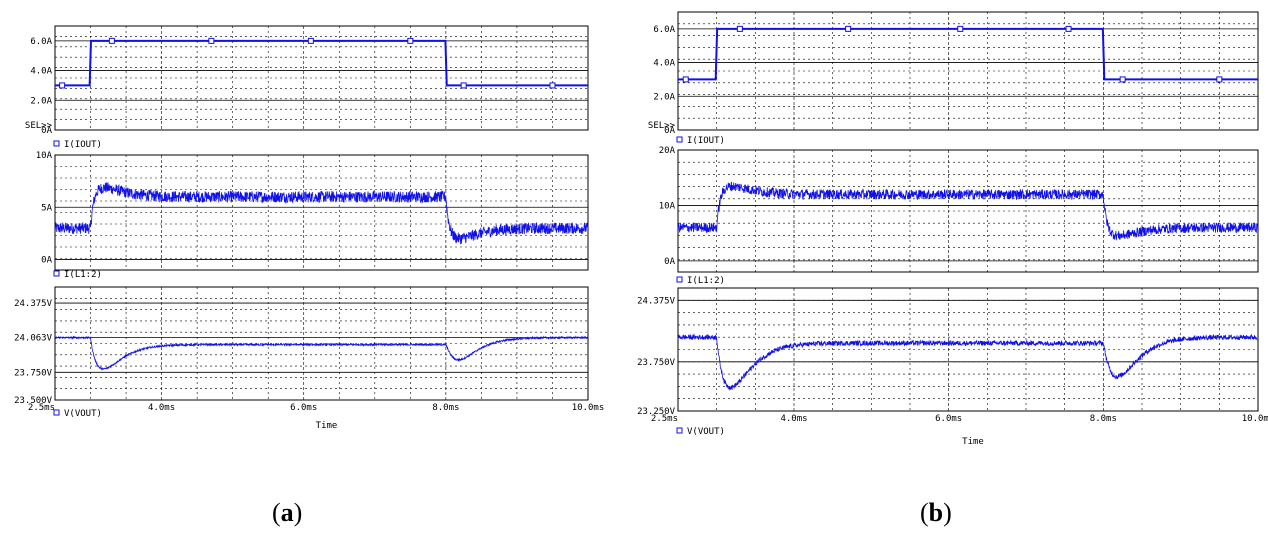 The height and width of the screenshot is (543, 1268). I want to click on y-tick-label: 5A, so click(46, 208).